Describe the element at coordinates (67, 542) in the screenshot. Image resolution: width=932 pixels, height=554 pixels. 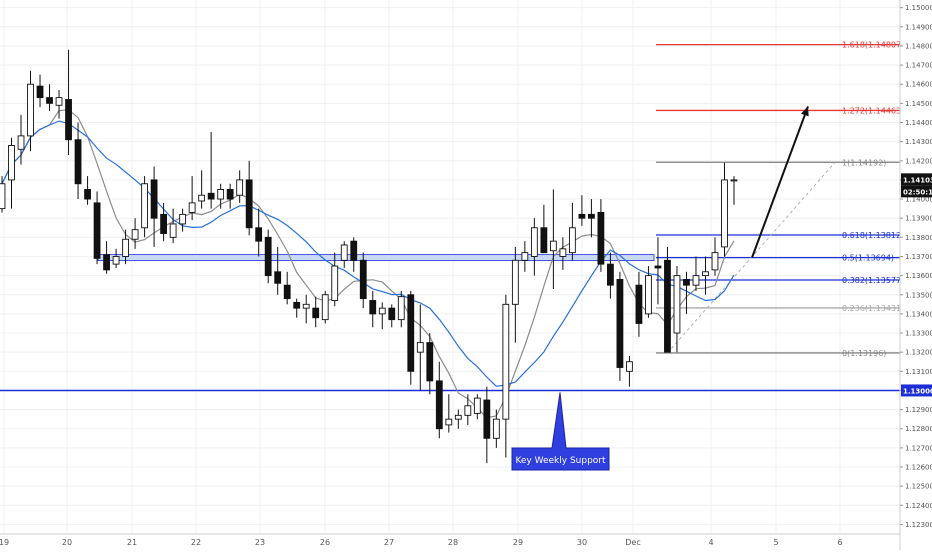
I see `x-tick-label: 20` at that location.